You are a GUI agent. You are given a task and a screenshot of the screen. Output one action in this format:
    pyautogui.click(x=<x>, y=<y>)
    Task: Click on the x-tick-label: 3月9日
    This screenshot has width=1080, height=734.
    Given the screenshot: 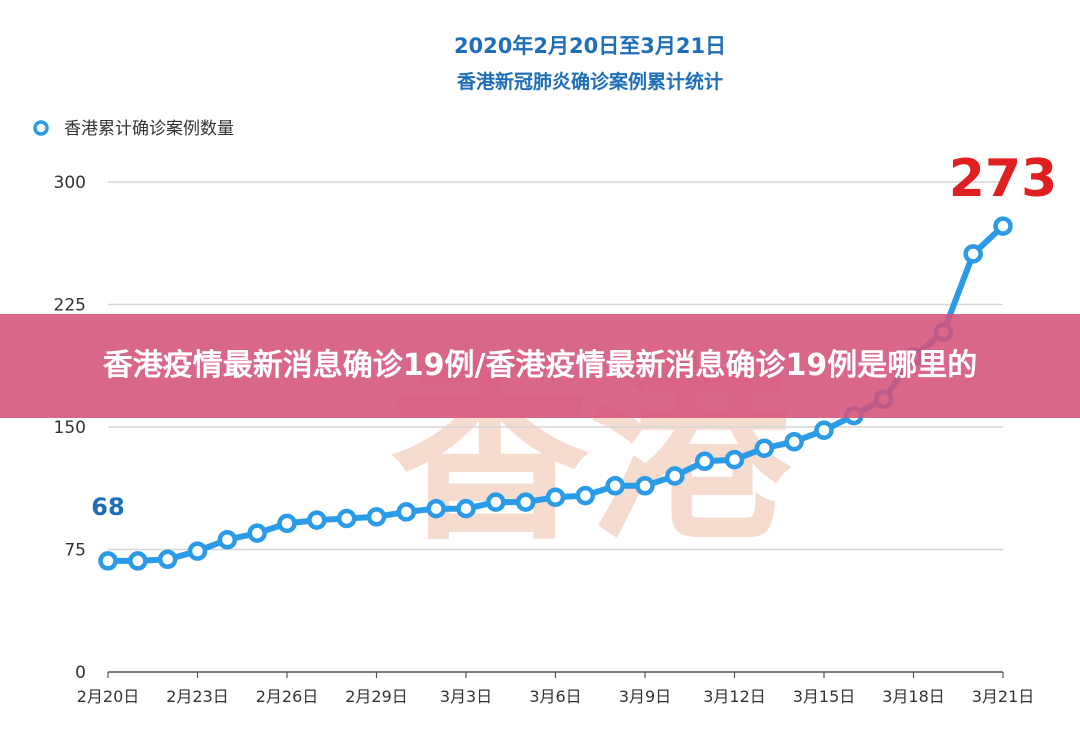 What is the action you would take?
    pyautogui.click(x=645, y=696)
    